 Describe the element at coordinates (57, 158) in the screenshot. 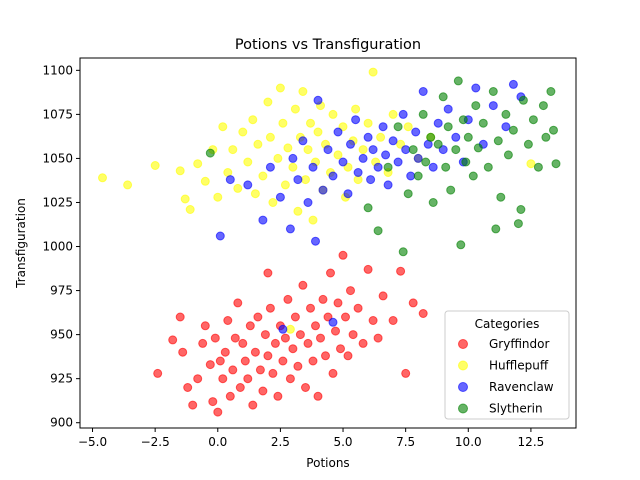

I see `y-tick-label: 1050` at that location.